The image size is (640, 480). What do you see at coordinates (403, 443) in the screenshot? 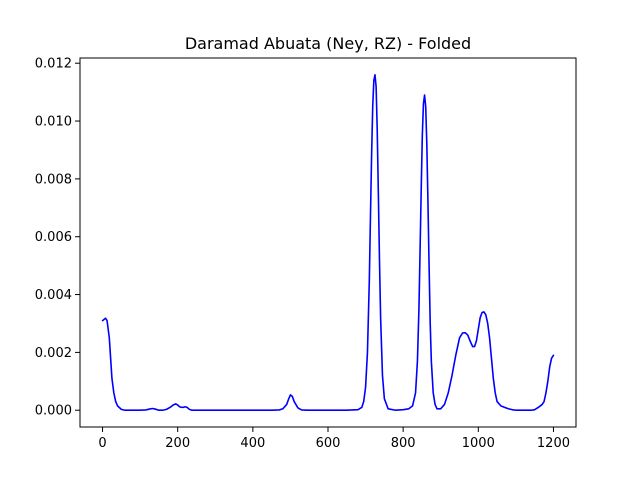
I see `x-tick-label: 800` at bounding box center [403, 443].